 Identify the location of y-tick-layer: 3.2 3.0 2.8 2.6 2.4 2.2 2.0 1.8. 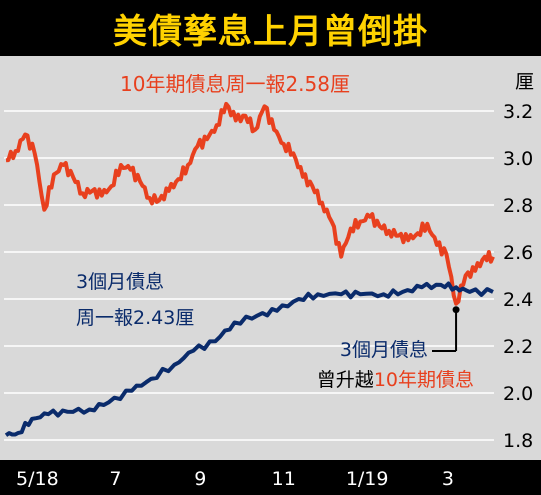
(518, 276).